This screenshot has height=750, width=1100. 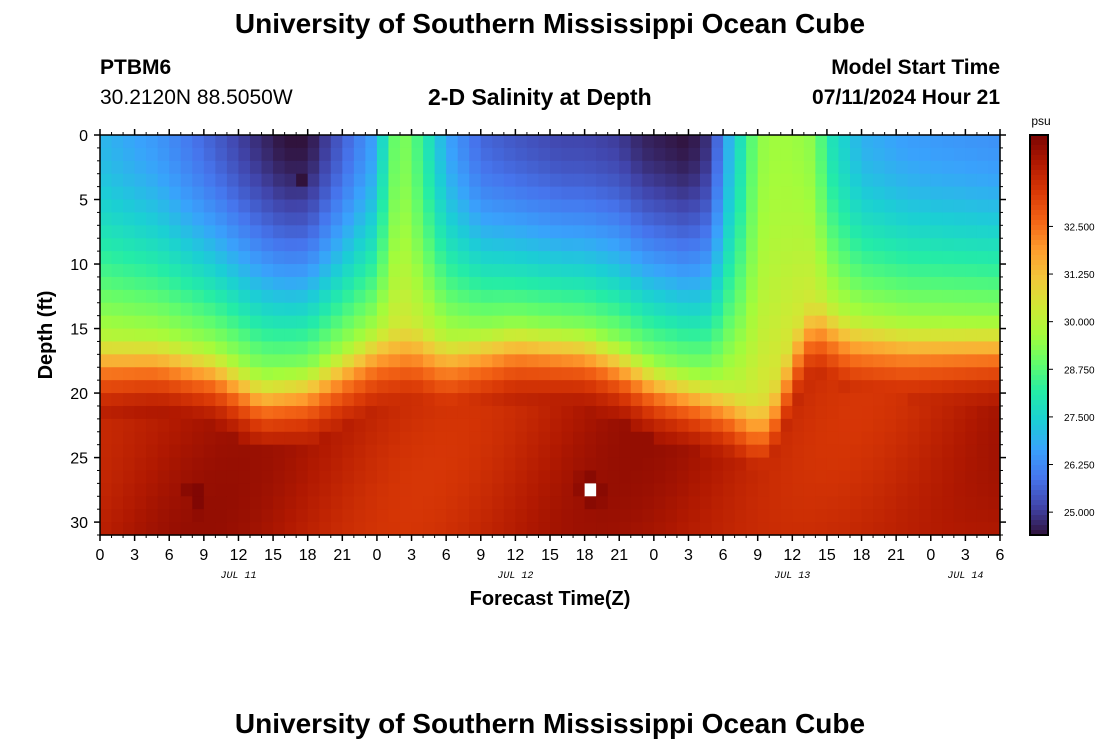 What do you see at coordinates (1079, 227) in the screenshot?
I see `colorbar-tick-label: 32.500` at bounding box center [1079, 227].